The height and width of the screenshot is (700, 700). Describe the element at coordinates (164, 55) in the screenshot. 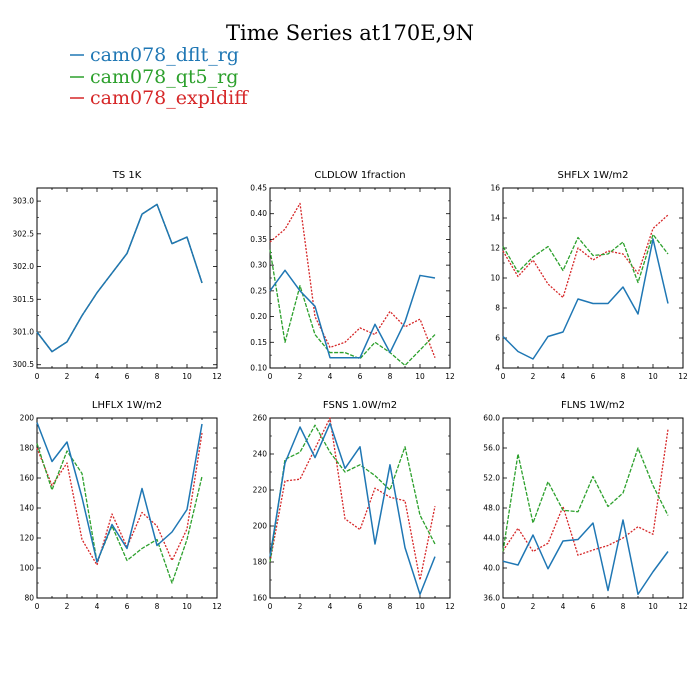

I see `legend-label-dflt: cam078_dflt_rg` at that location.